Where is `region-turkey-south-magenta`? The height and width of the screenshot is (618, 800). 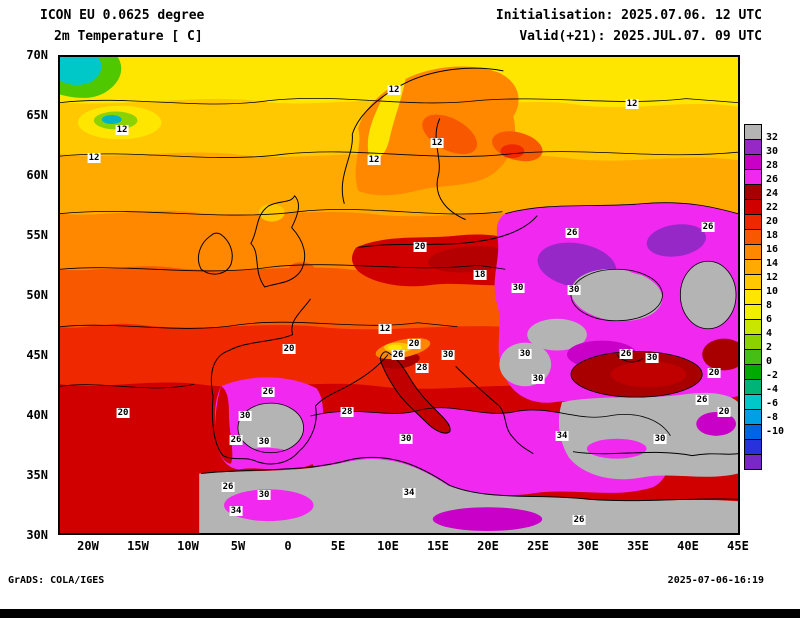 region-turkey-south-magenta is located at coordinates (616, 448).